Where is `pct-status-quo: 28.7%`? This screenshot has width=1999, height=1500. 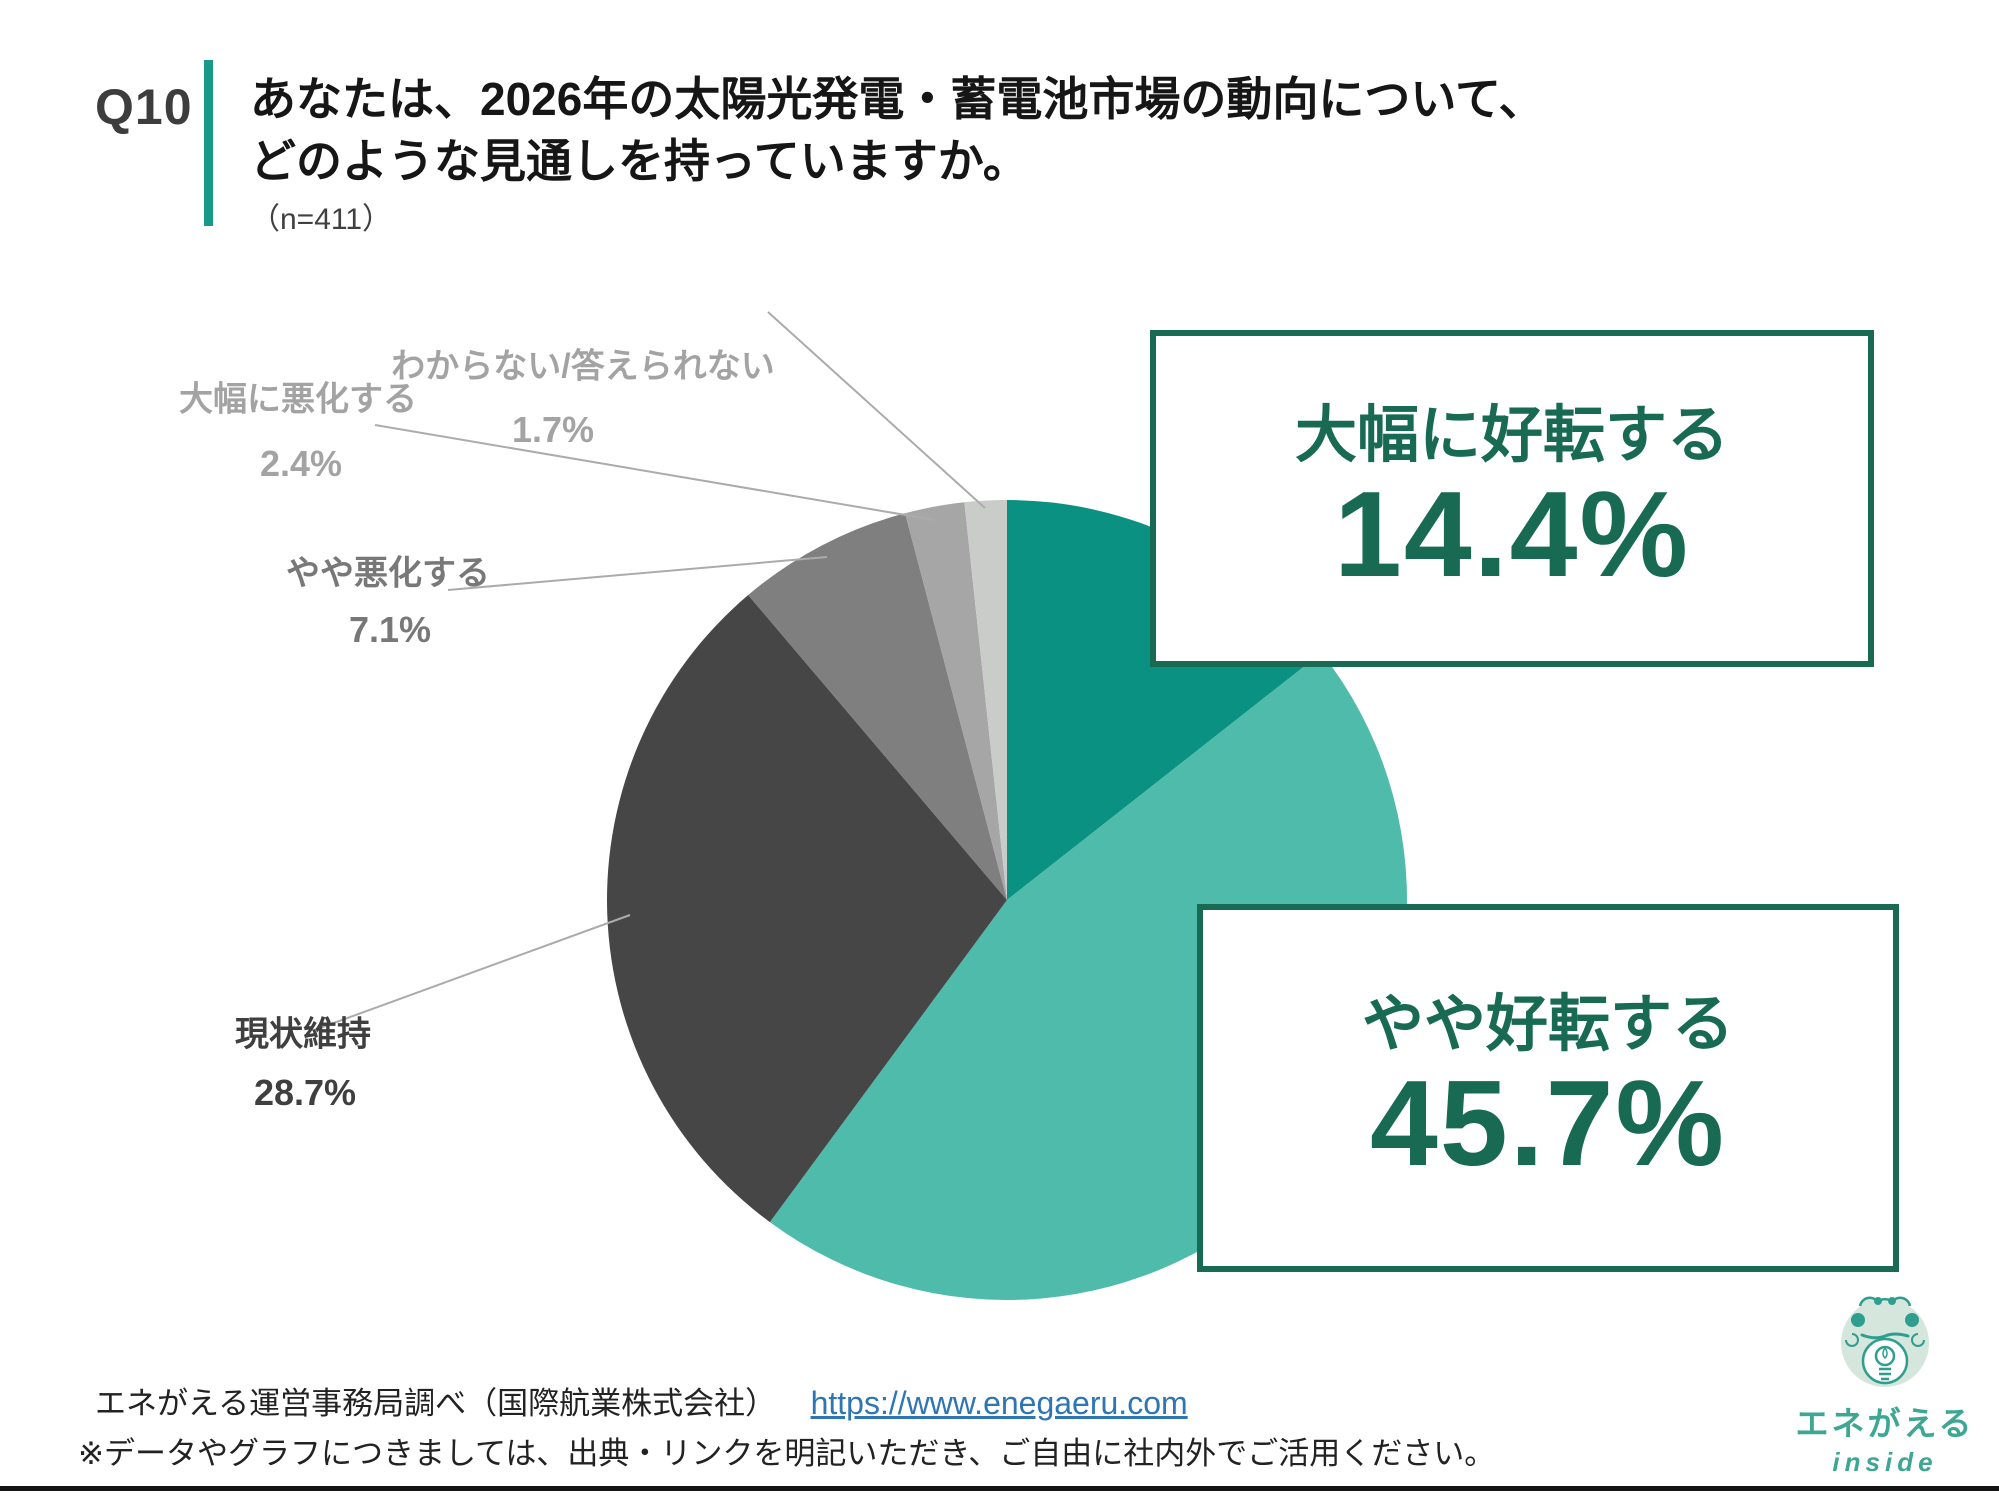 pct-status-quo: 28.7% is located at coordinates (305, 1092).